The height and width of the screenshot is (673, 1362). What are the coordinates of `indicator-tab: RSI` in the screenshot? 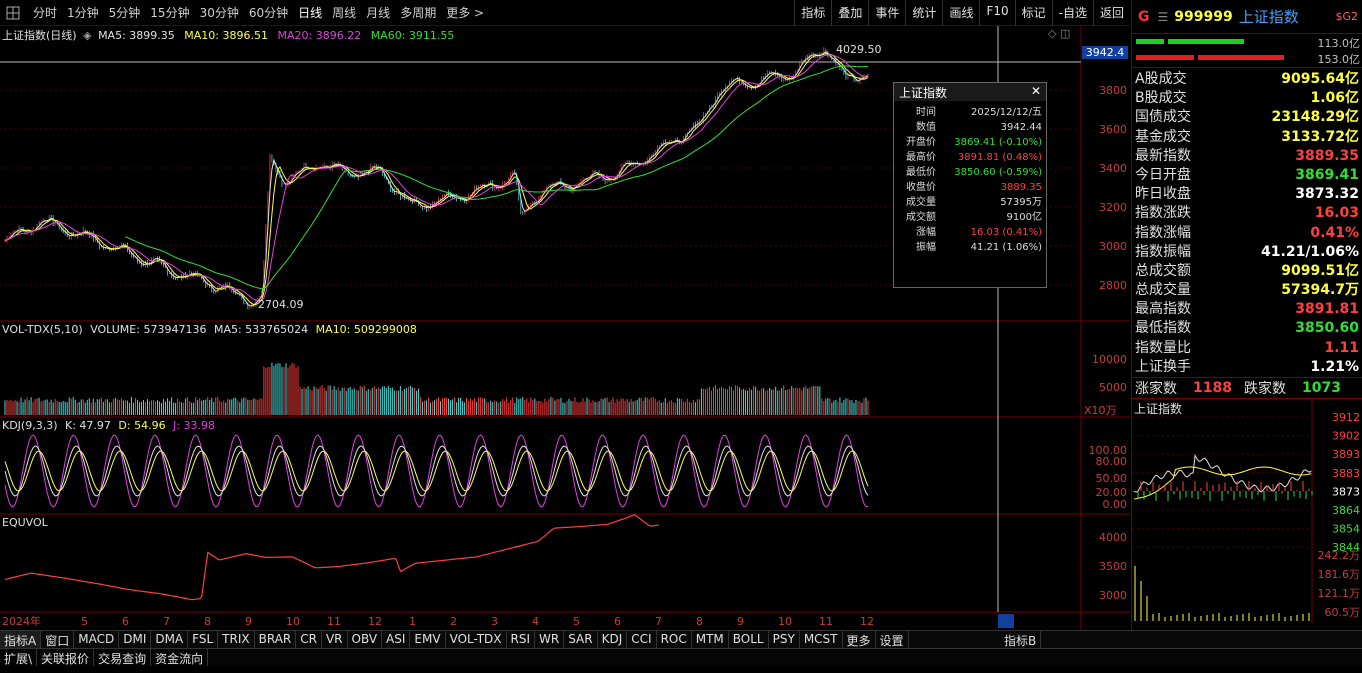 It's located at (521, 640).